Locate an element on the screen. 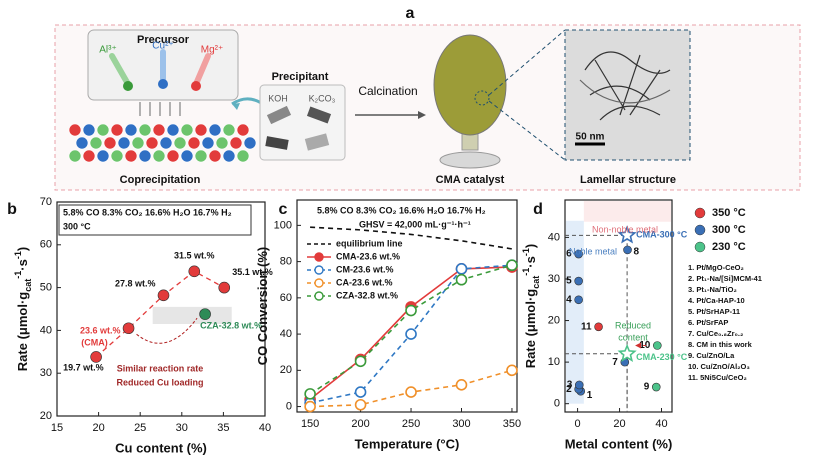 This screenshot has width=827, height=460. axis-title-part: ) is located at coordinates (530, 246).